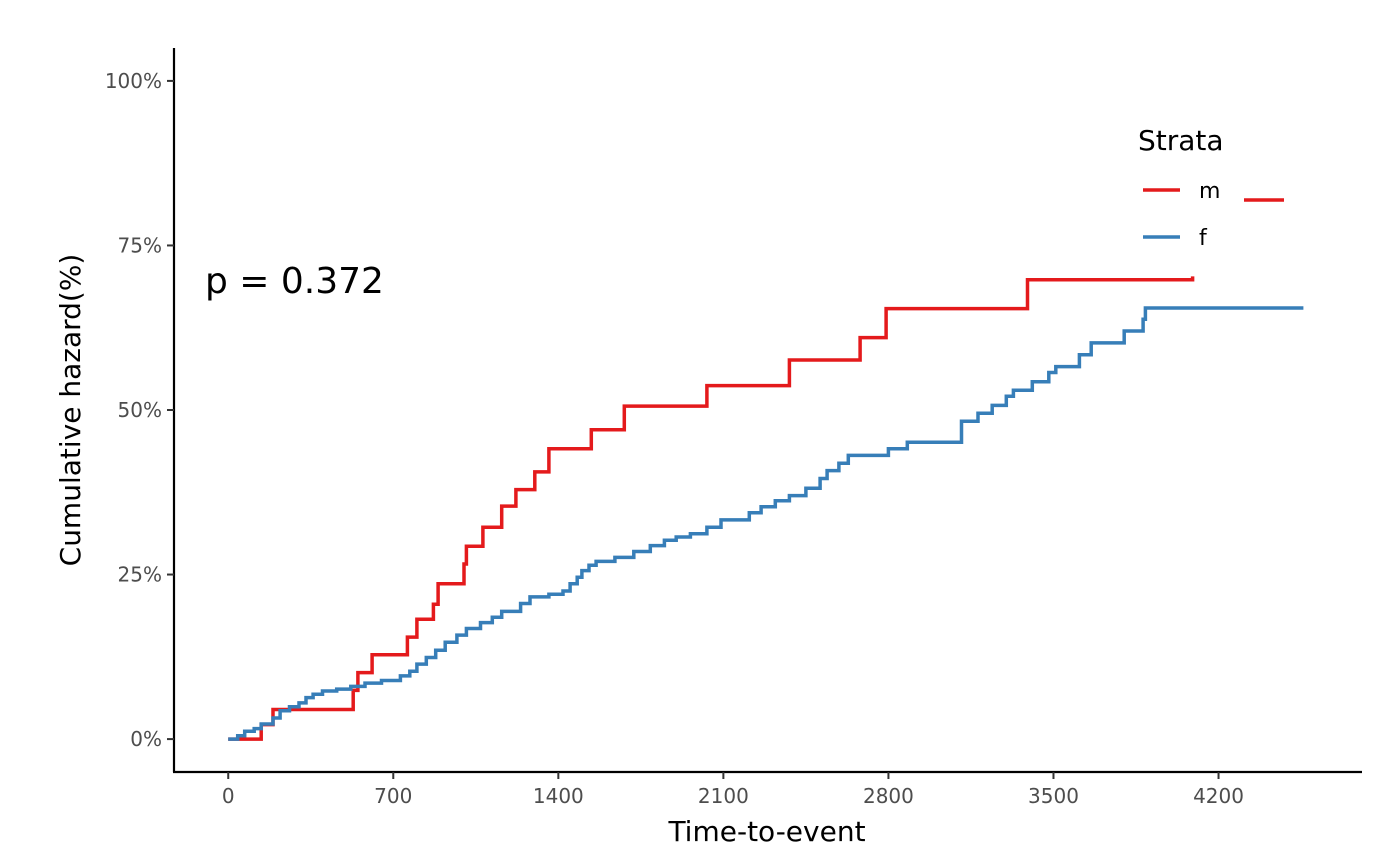 This screenshot has width=1400, height=865. Describe the element at coordinates (140, 245) in the screenshot. I see `y-tick-label: 75%` at that location.